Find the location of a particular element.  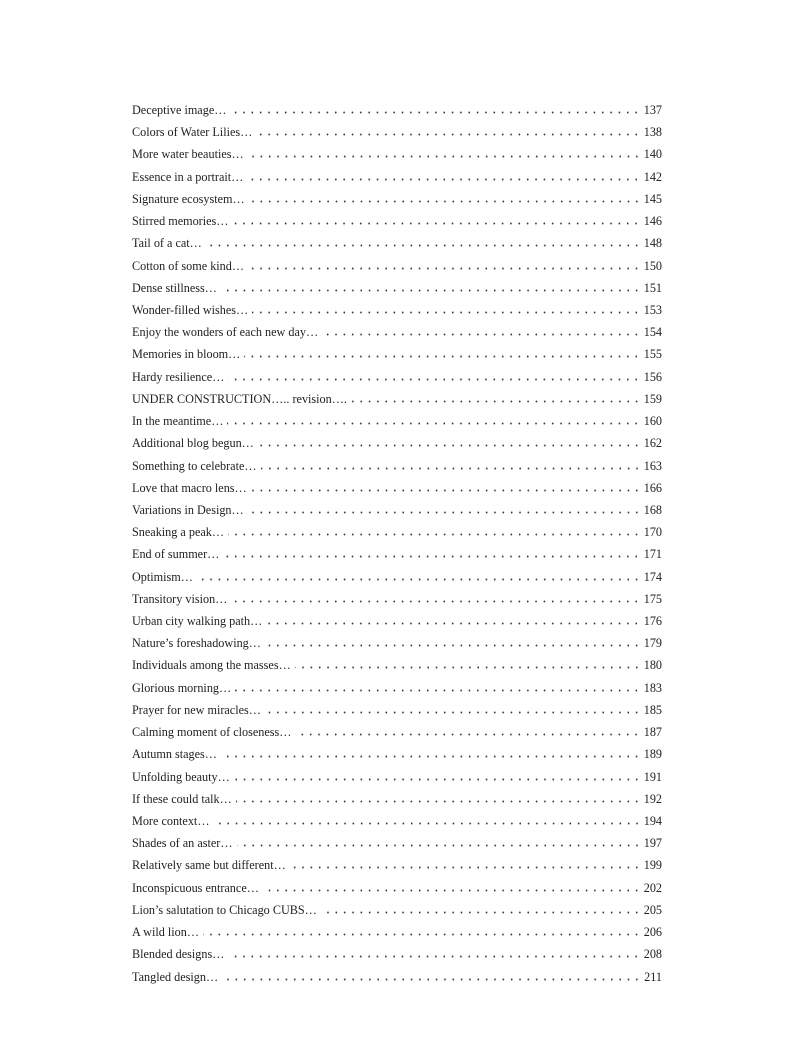

toc-entry: Transitory vision… 175 is located at coordinates (397, 601).